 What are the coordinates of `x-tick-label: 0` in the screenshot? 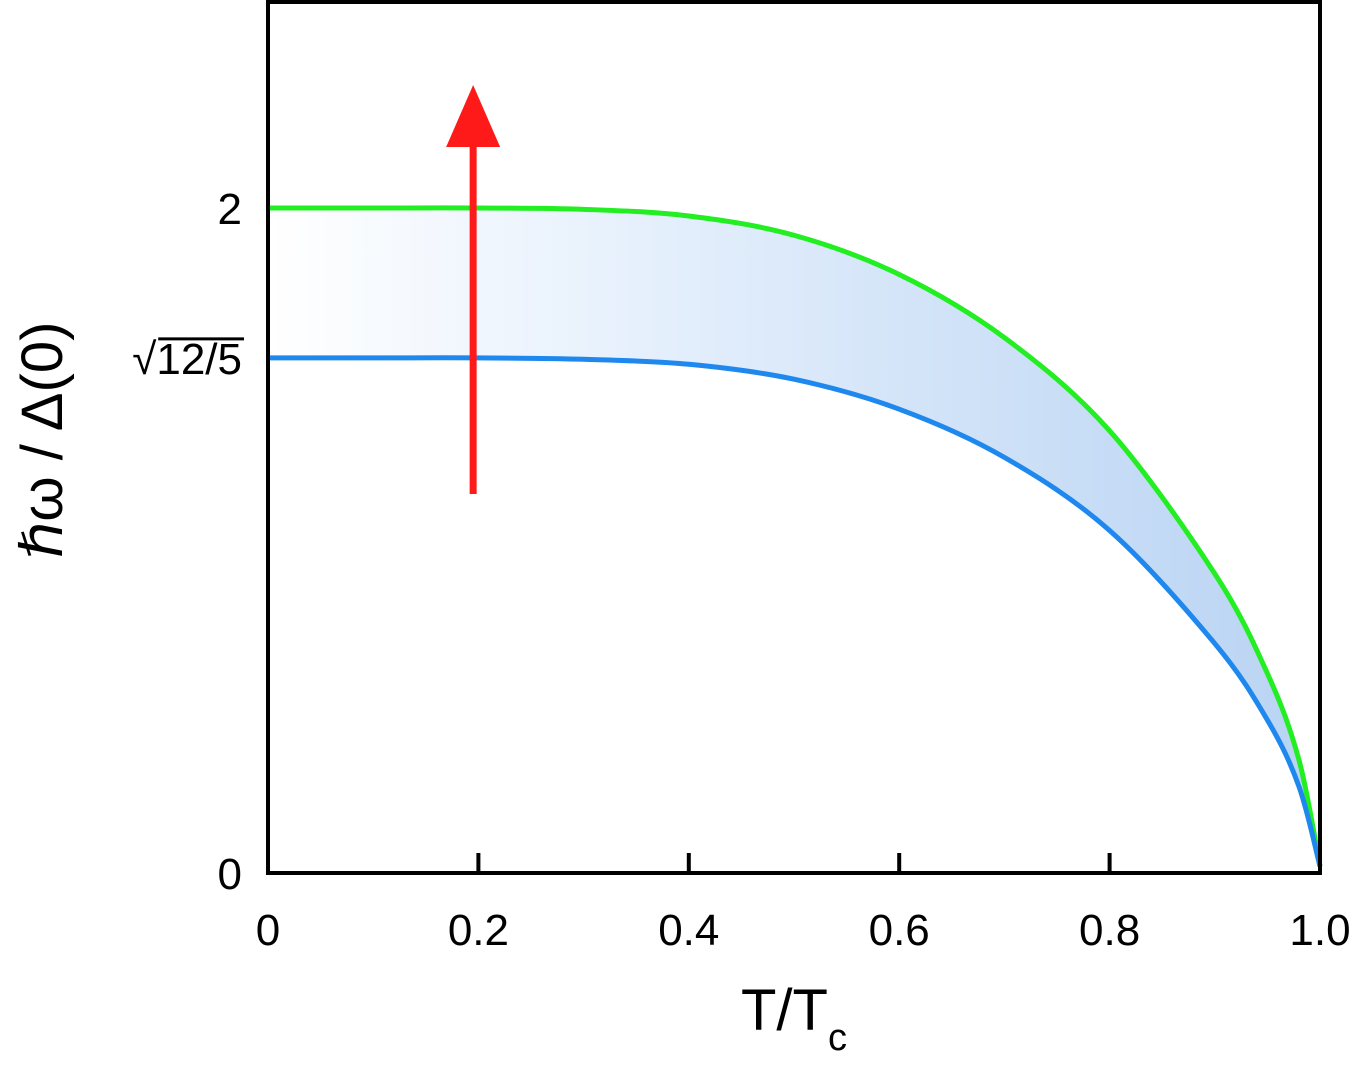 It's located at (268, 930).